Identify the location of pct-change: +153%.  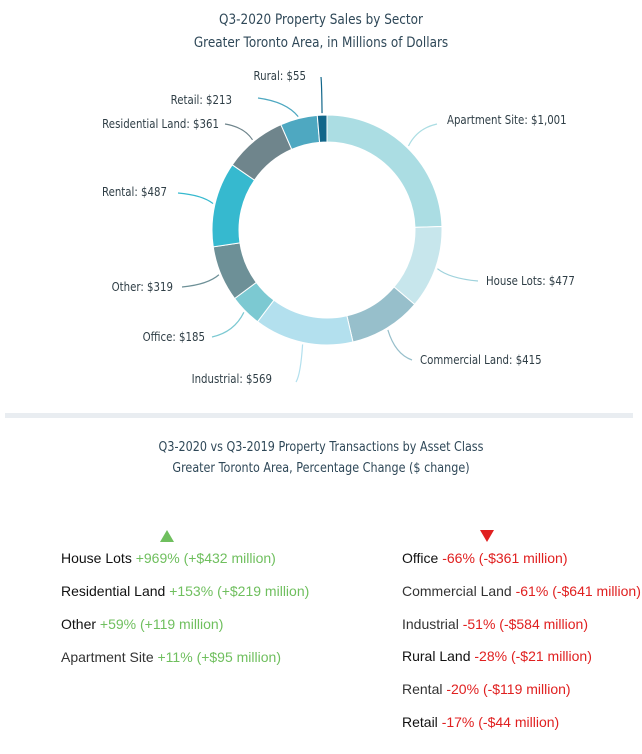
(191, 591).